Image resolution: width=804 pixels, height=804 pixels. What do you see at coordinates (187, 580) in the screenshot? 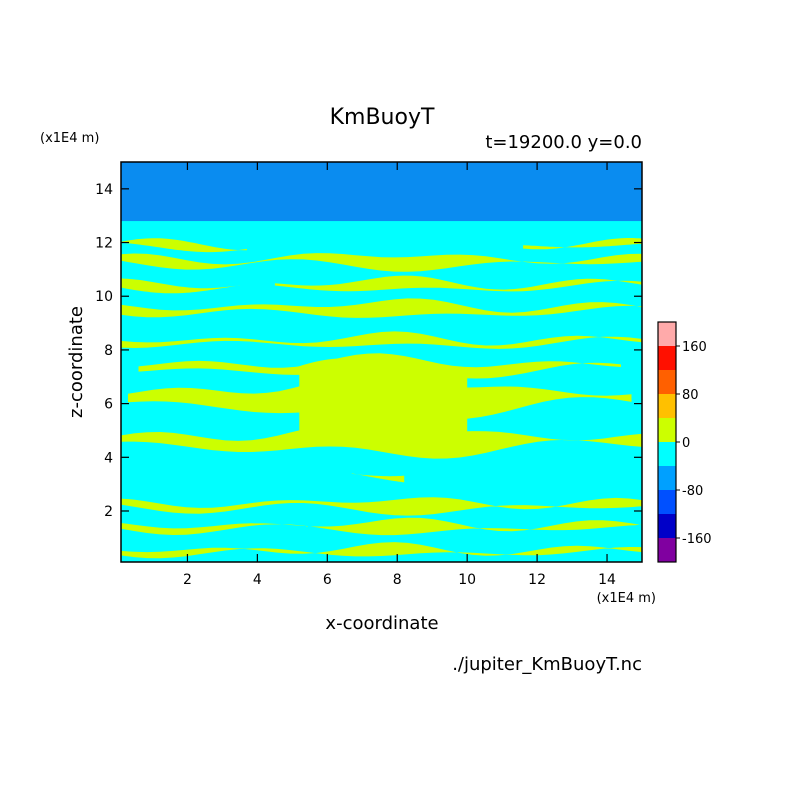
I see `x-tick-label: 2` at bounding box center [187, 580].